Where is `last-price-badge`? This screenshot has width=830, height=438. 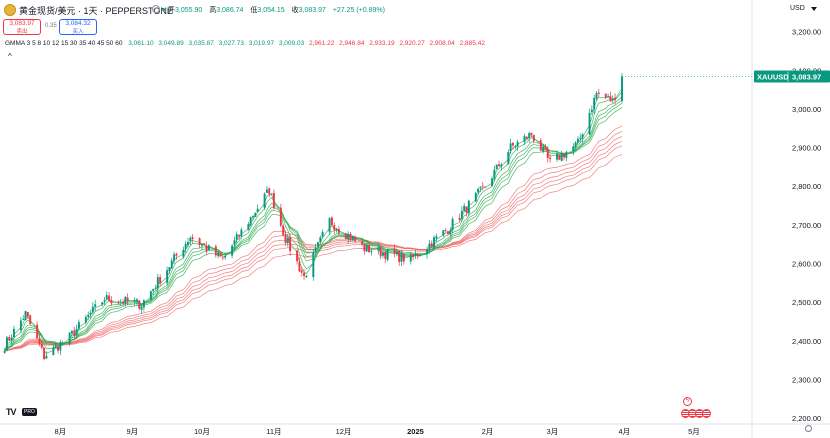 last-price-badge is located at coordinates (792, 76).